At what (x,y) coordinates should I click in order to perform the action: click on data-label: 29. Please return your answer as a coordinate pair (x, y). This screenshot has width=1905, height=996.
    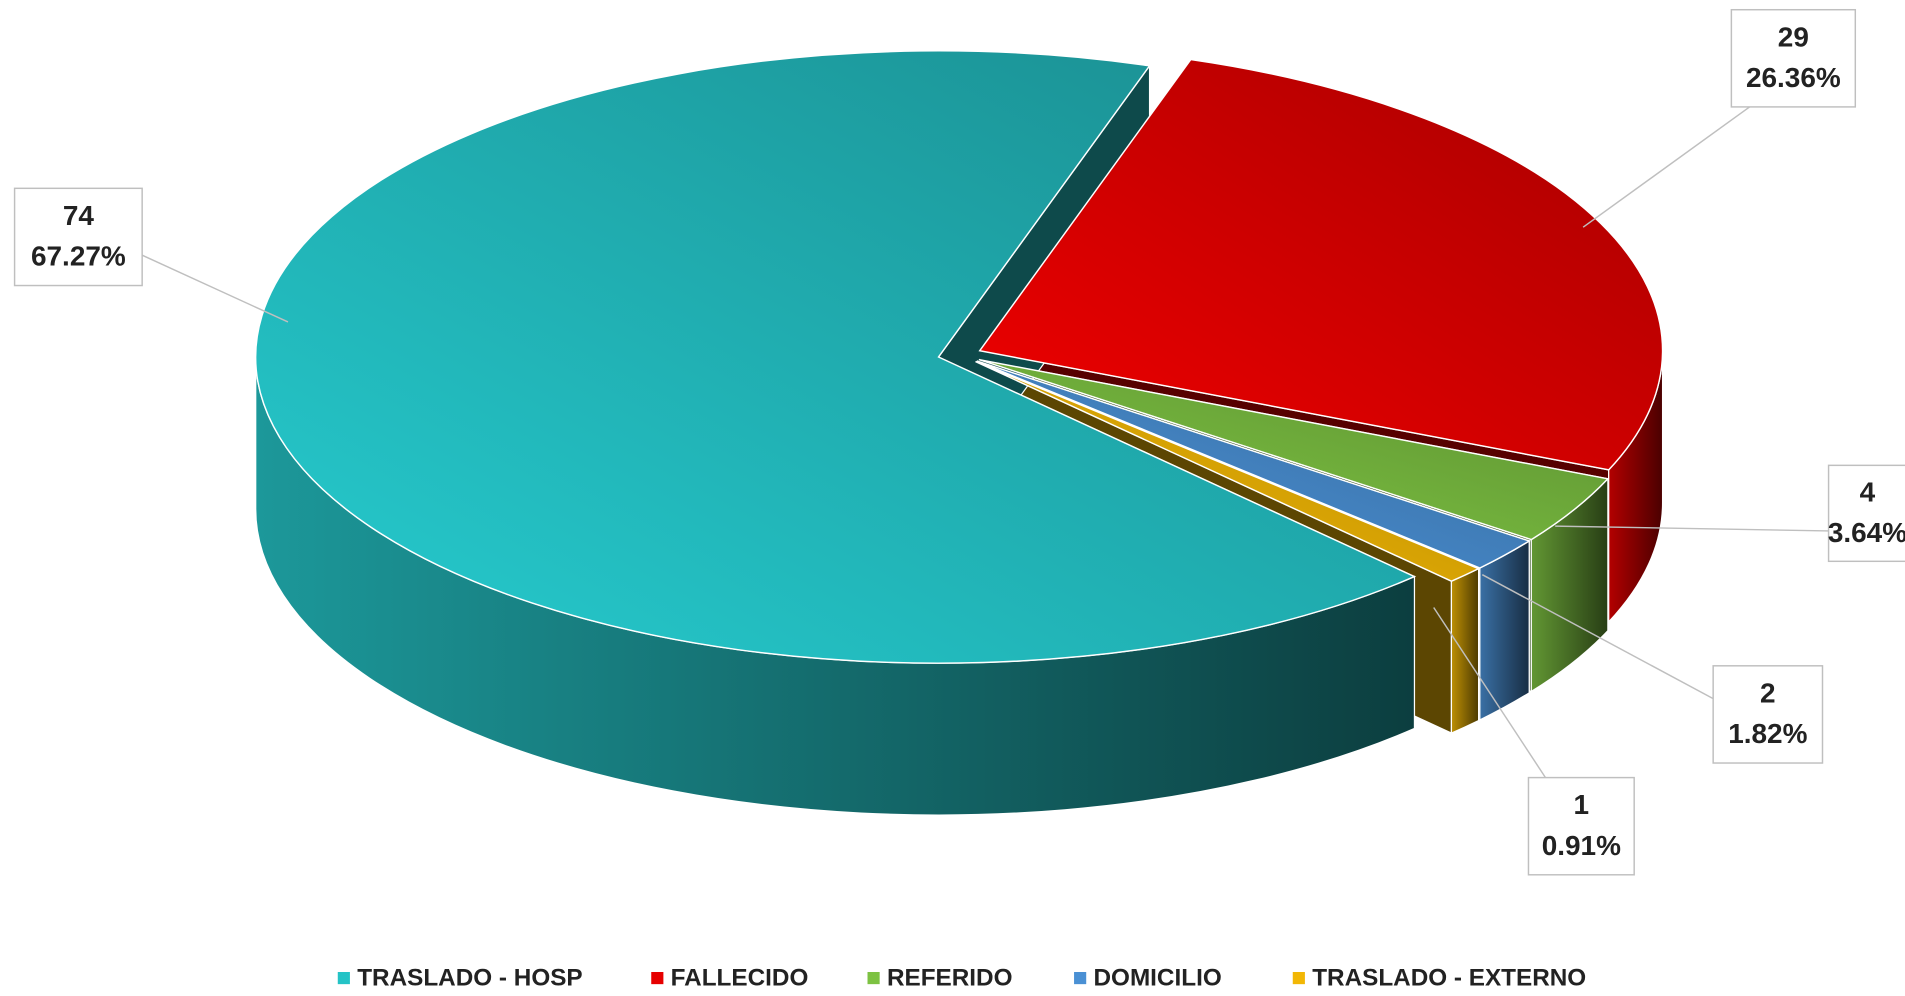
    Looking at the image, I should click on (1793, 36).